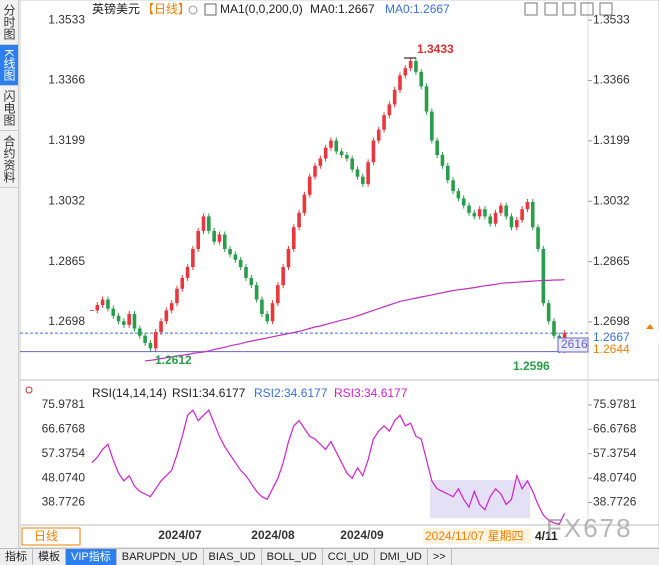  What do you see at coordinates (9, 22) in the screenshot?
I see `tab: 分时图` at bounding box center [9, 22].